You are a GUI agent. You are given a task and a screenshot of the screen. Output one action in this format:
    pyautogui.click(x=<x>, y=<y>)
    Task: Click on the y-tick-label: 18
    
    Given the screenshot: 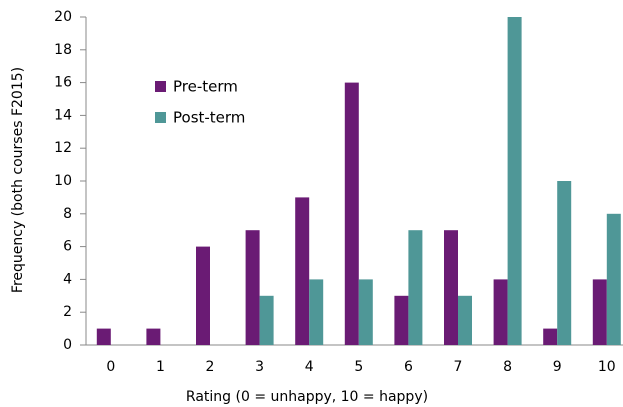 What is the action you would take?
    pyautogui.click(x=63, y=50)
    